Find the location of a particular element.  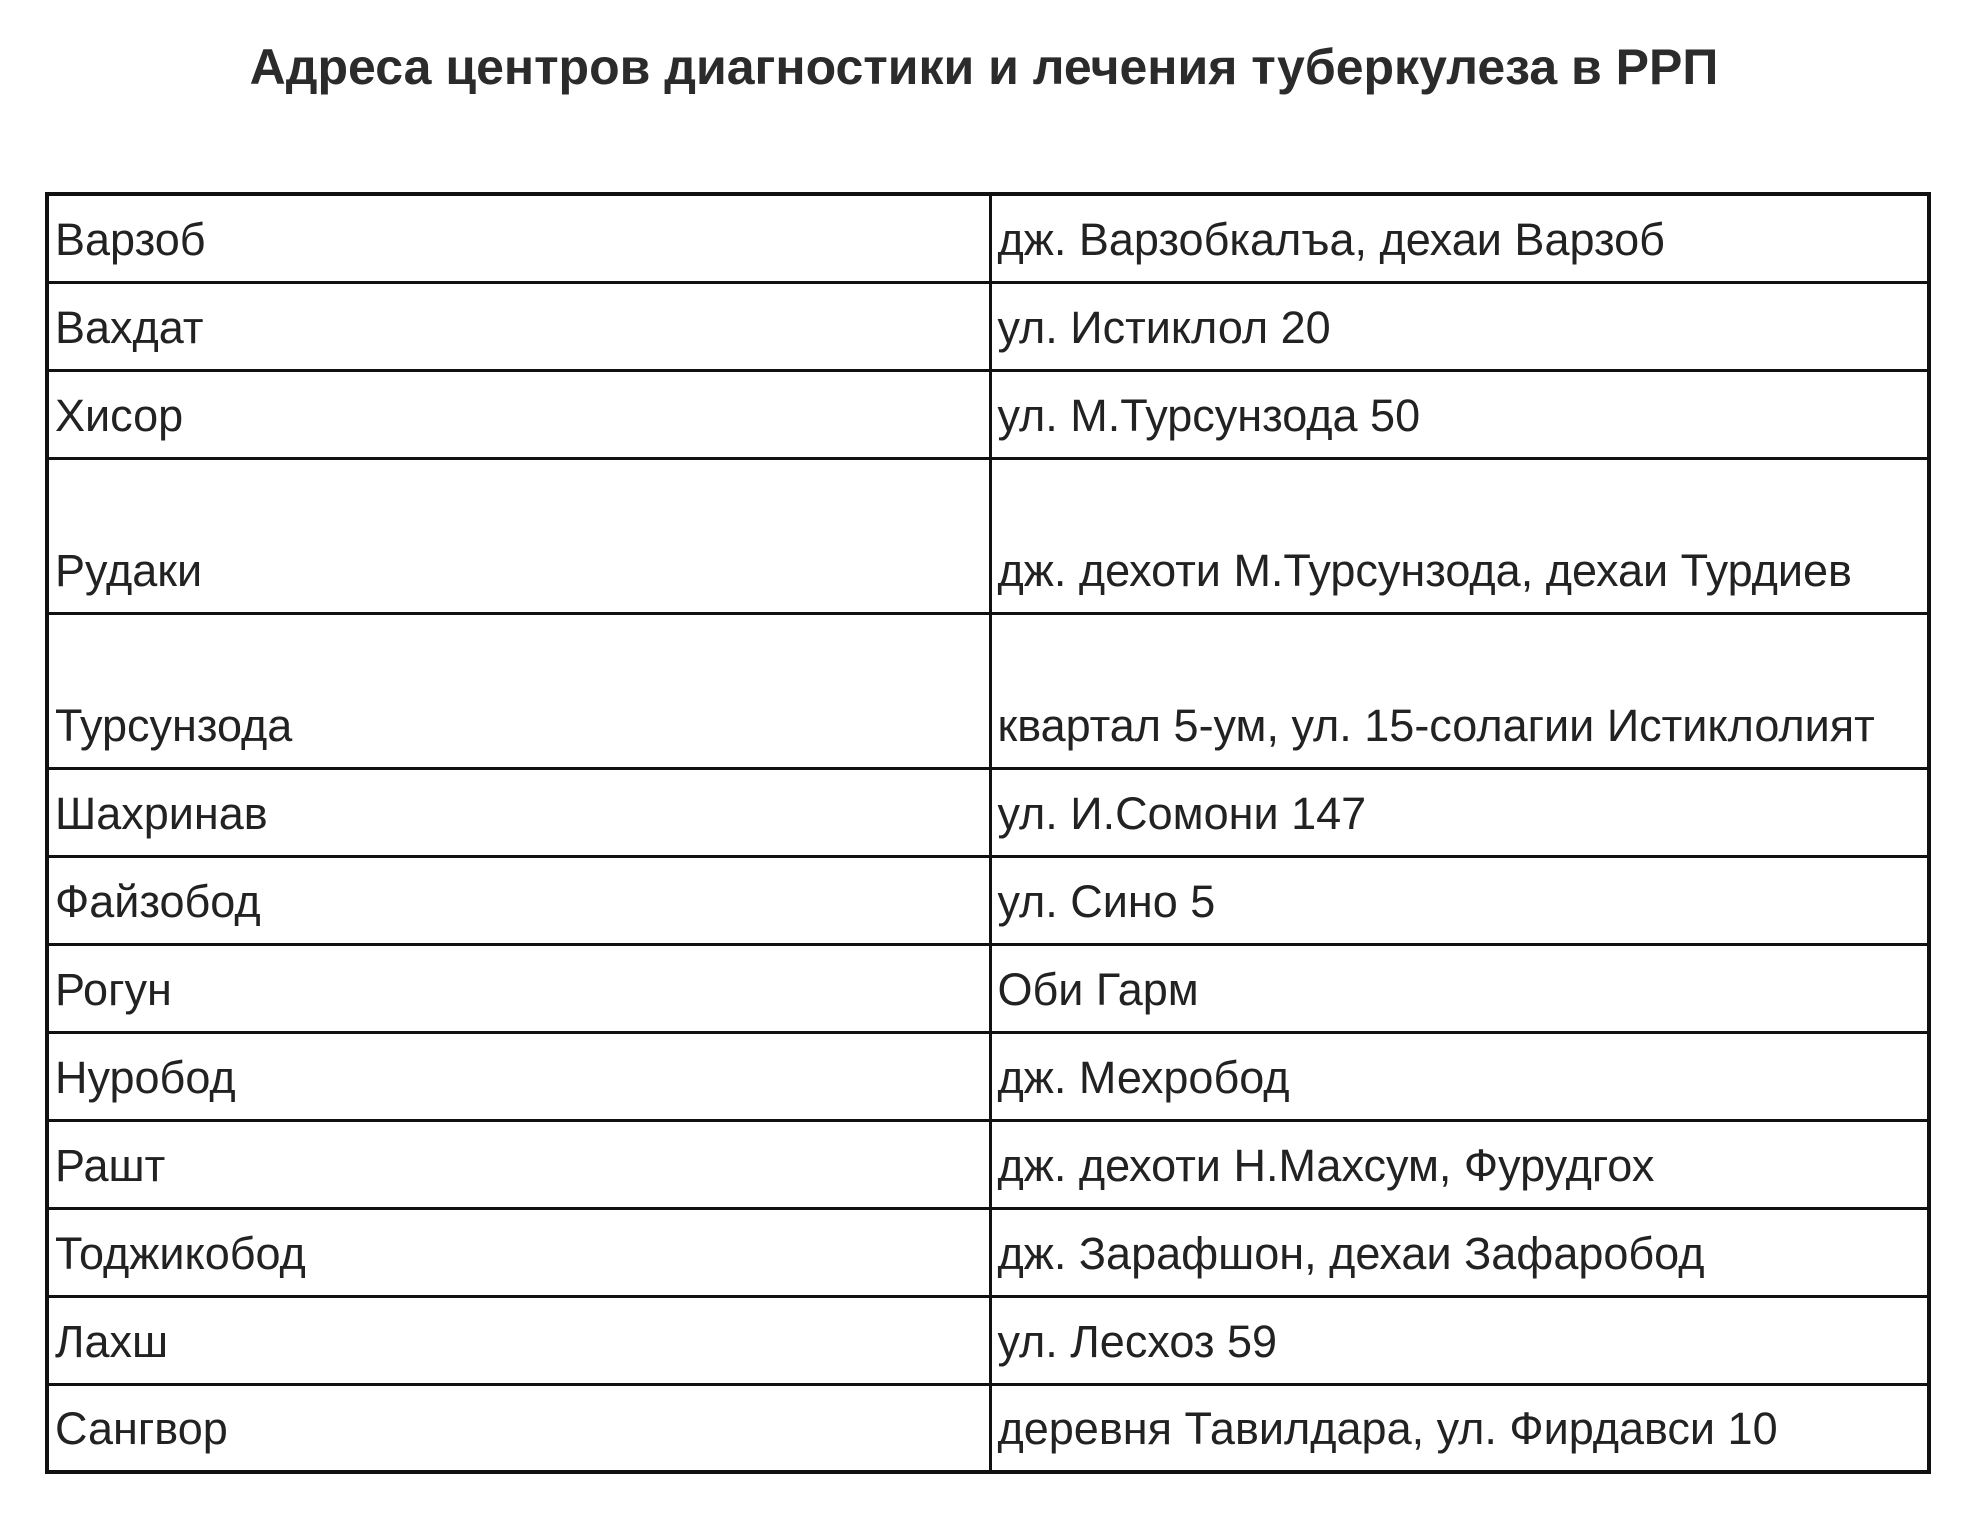

address-cell: Оби Гарм is located at coordinates (1459, 988).